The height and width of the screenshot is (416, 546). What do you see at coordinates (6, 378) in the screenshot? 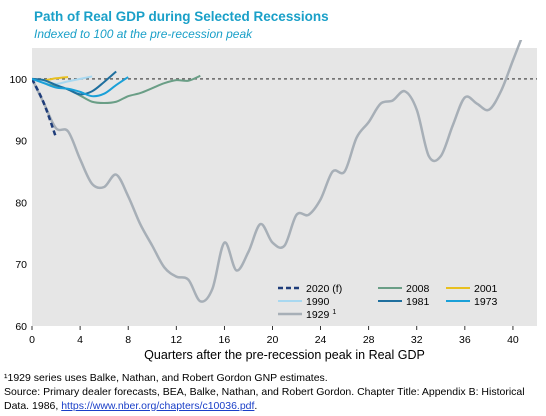
I see `footnote-marker: ¹` at bounding box center [6, 378].